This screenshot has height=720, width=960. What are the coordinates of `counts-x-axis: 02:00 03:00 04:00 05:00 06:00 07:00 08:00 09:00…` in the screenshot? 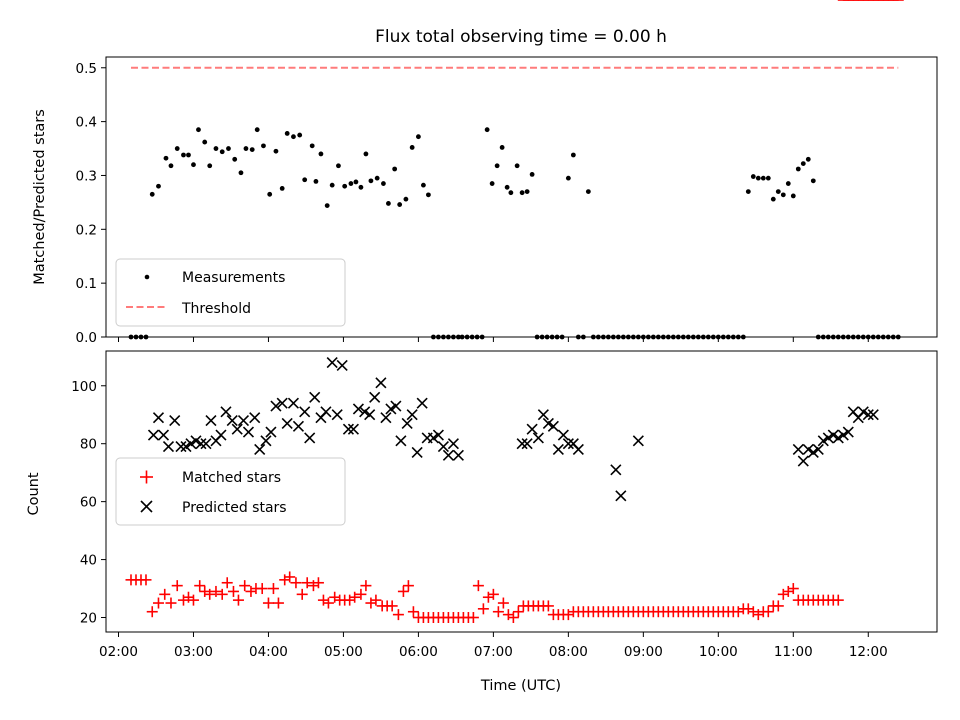 It's located at (493, 646).